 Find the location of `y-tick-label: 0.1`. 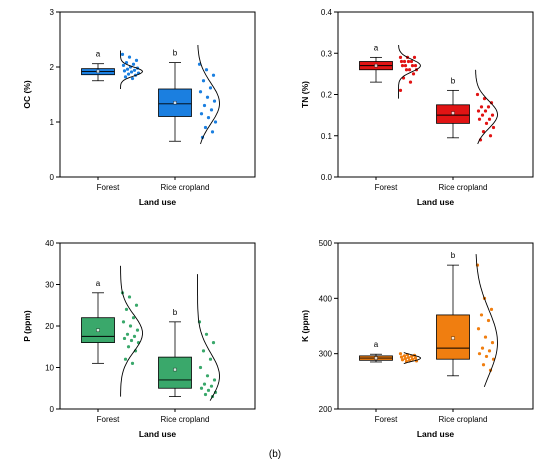

y-tick-label: 0.1 is located at coordinates (327, 136).